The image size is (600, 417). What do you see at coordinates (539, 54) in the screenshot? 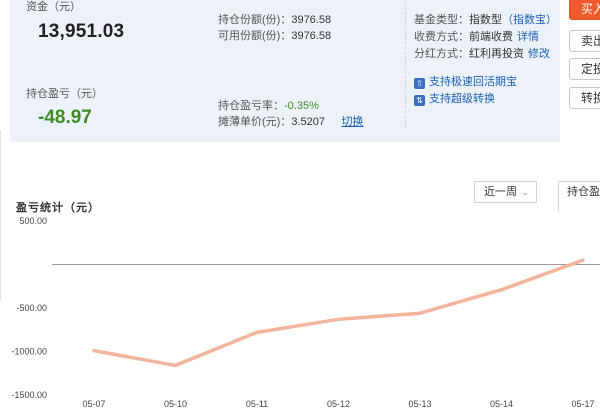
I see `dividend-modify-link: 修改` at bounding box center [539, 54].